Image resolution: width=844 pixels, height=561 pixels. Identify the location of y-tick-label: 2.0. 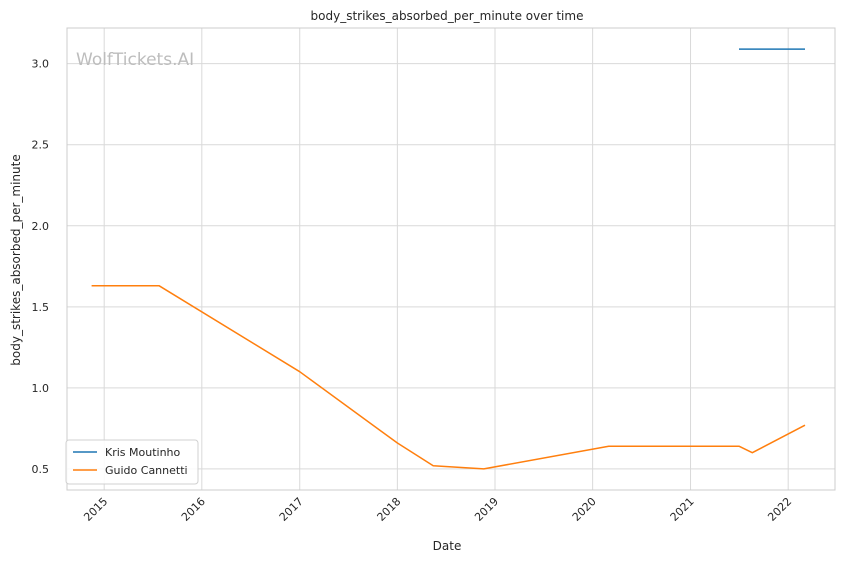
(41, 226).